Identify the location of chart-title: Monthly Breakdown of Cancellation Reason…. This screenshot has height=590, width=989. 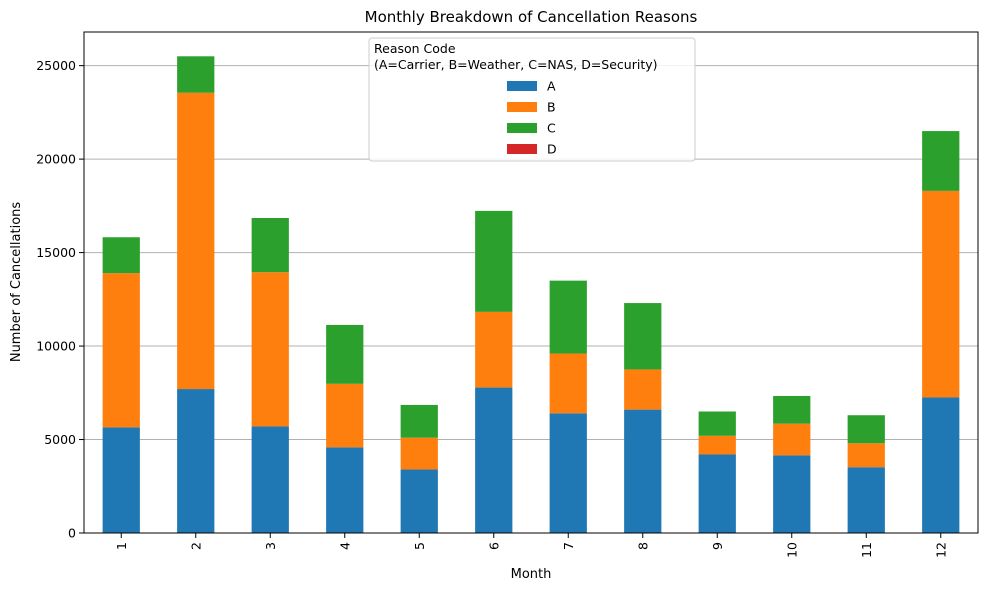
(531, 17).